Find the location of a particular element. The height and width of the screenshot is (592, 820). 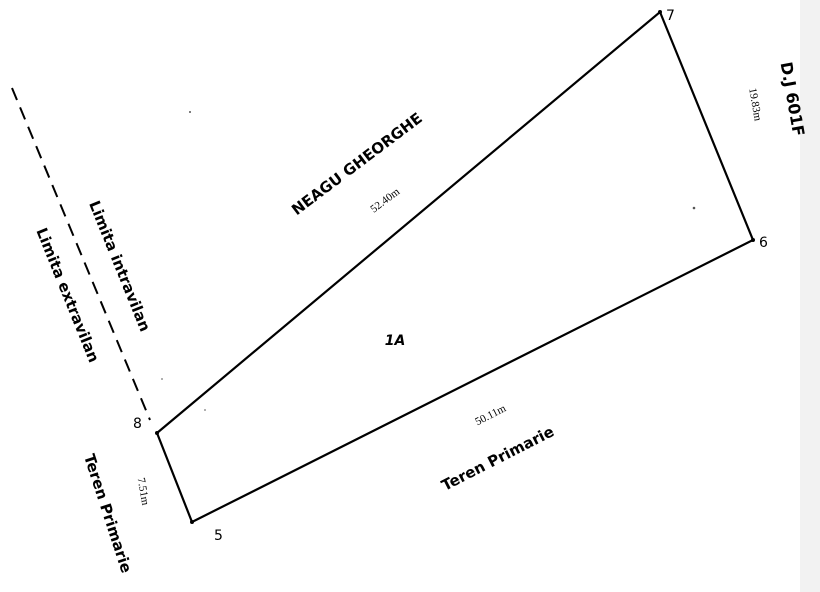

neighbour-west-label: Teren Primarie is located at coordinates (107, 513).